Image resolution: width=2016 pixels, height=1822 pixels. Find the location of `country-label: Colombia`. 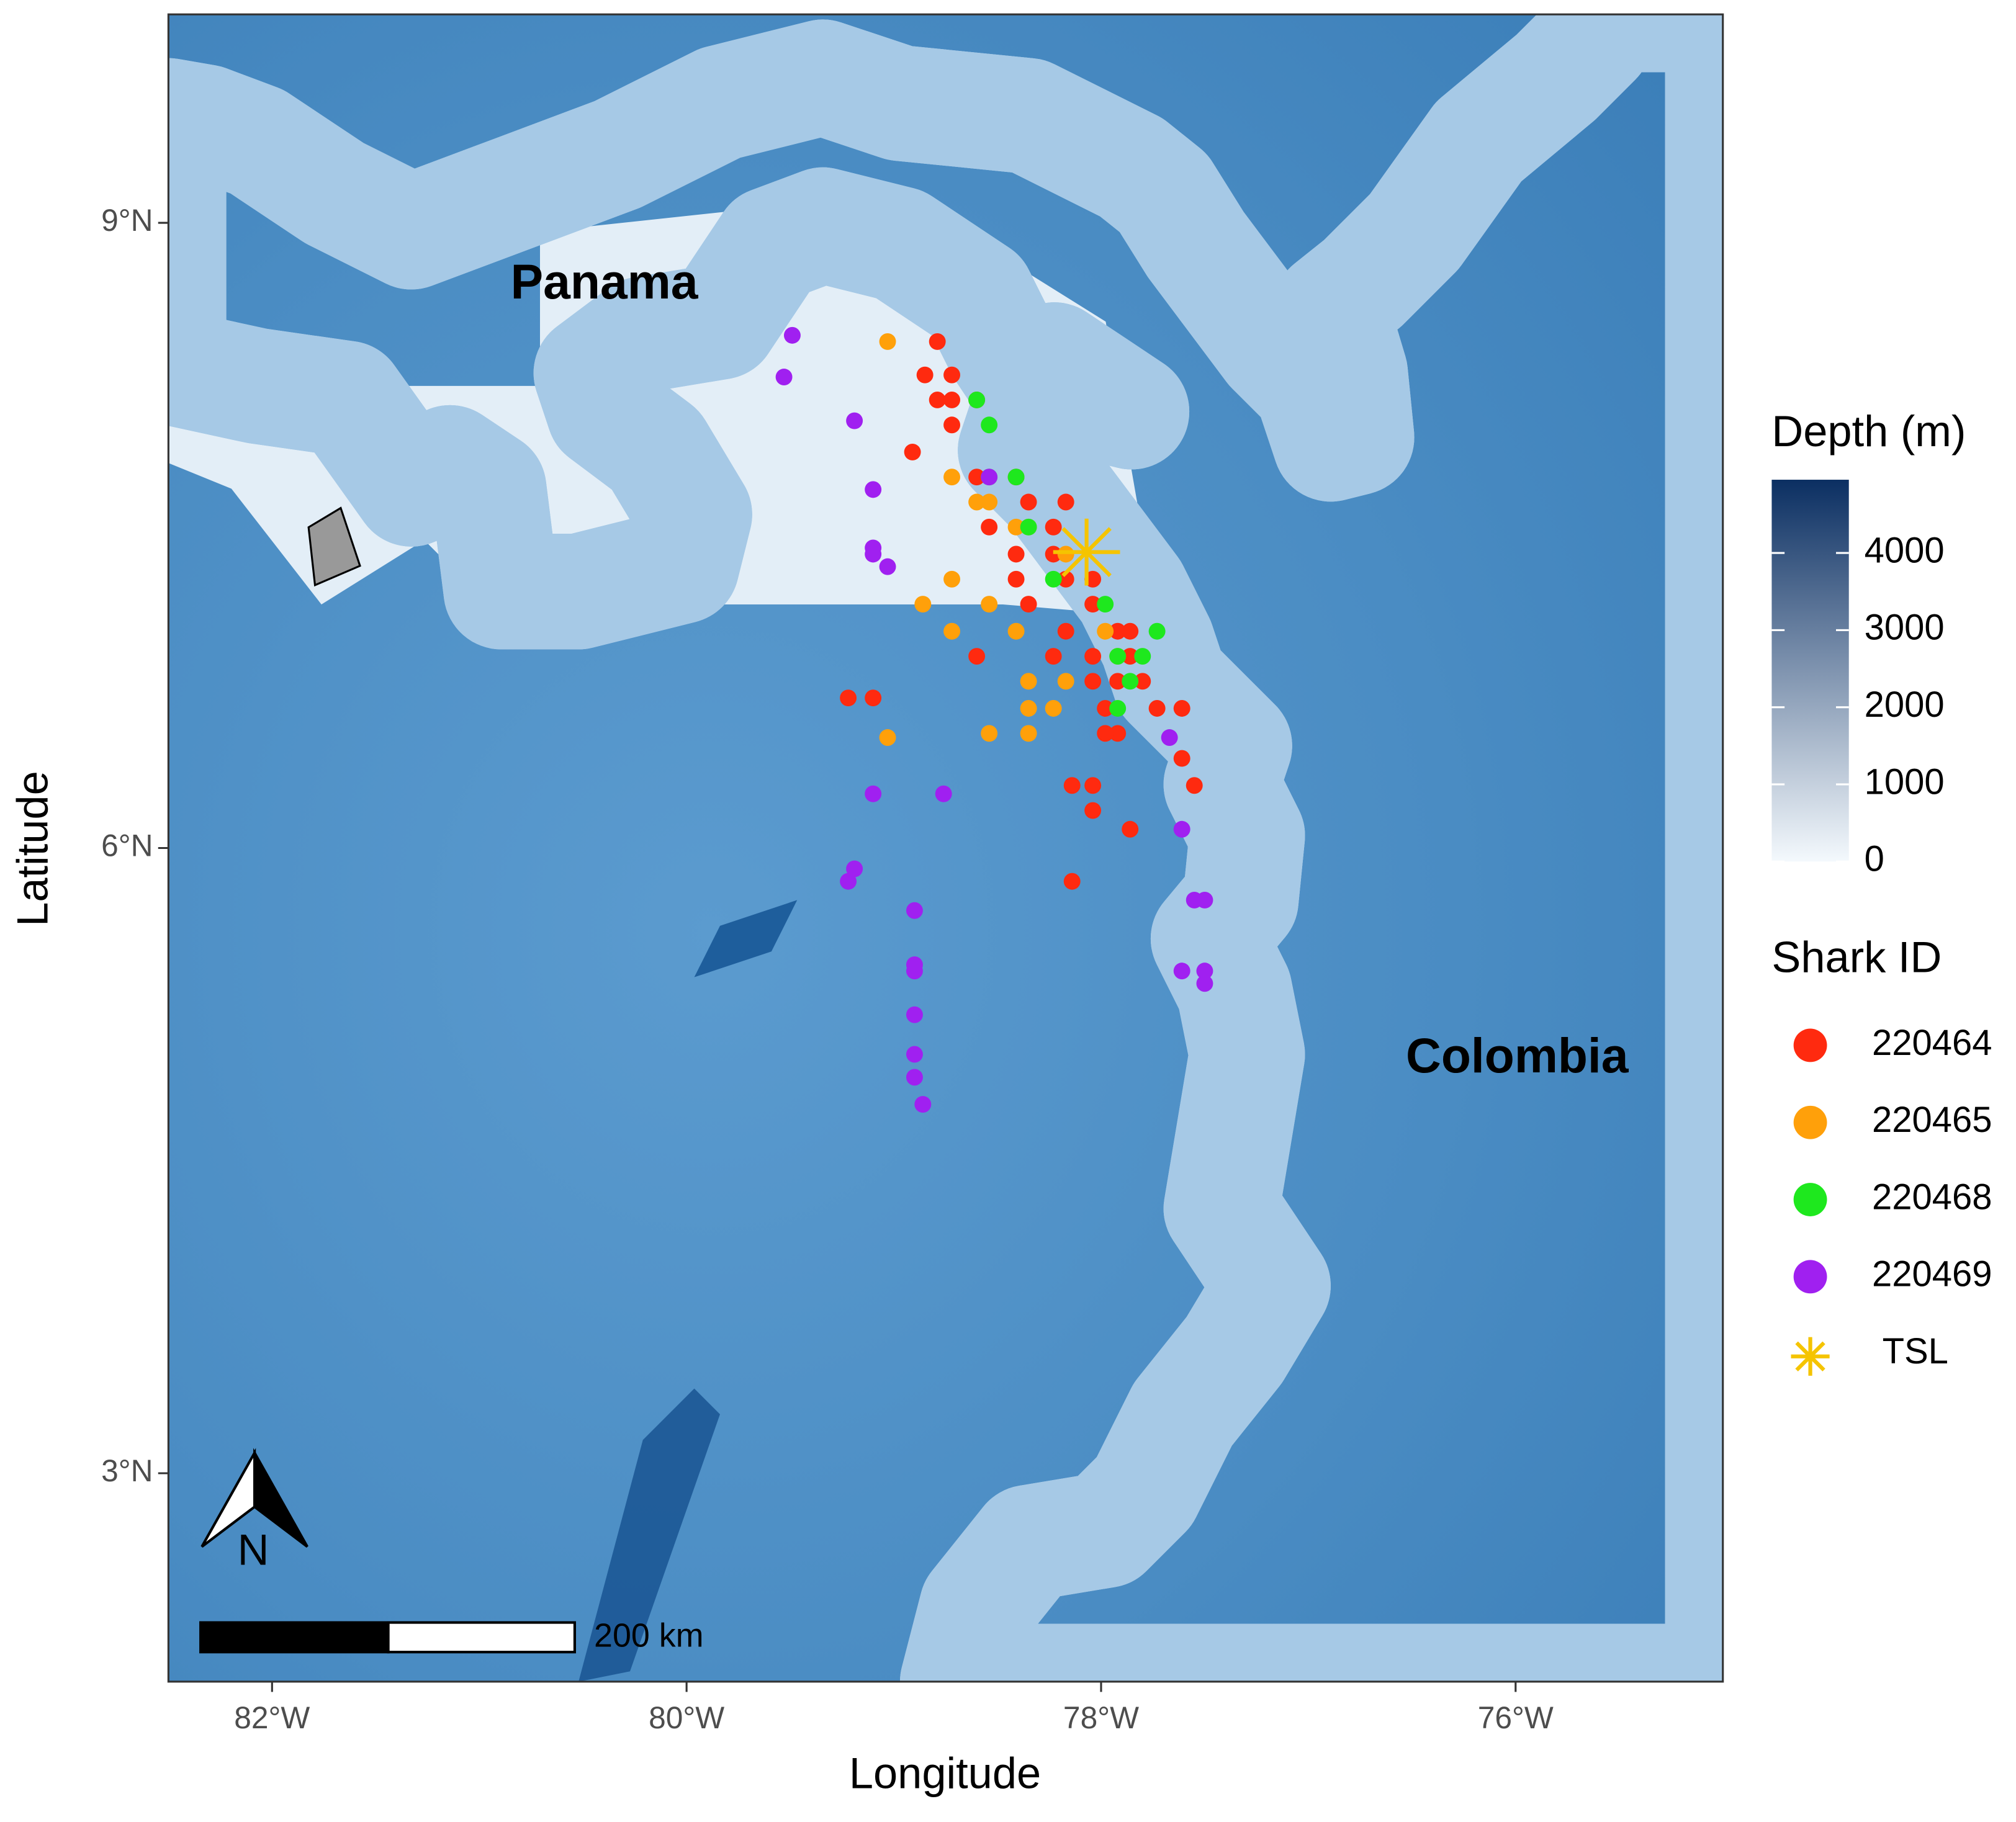

country-label: Colombia is located at coordinates (1518, 1055).